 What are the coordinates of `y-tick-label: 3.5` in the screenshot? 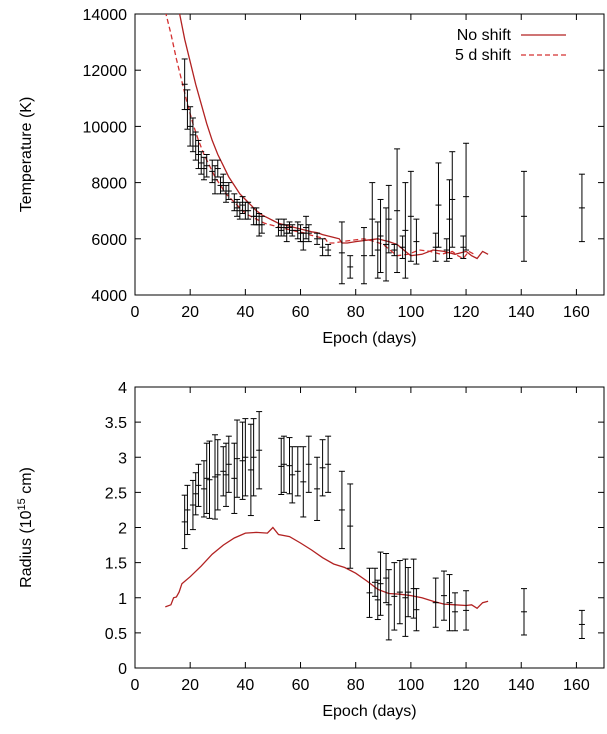 It's located at (116, 423).